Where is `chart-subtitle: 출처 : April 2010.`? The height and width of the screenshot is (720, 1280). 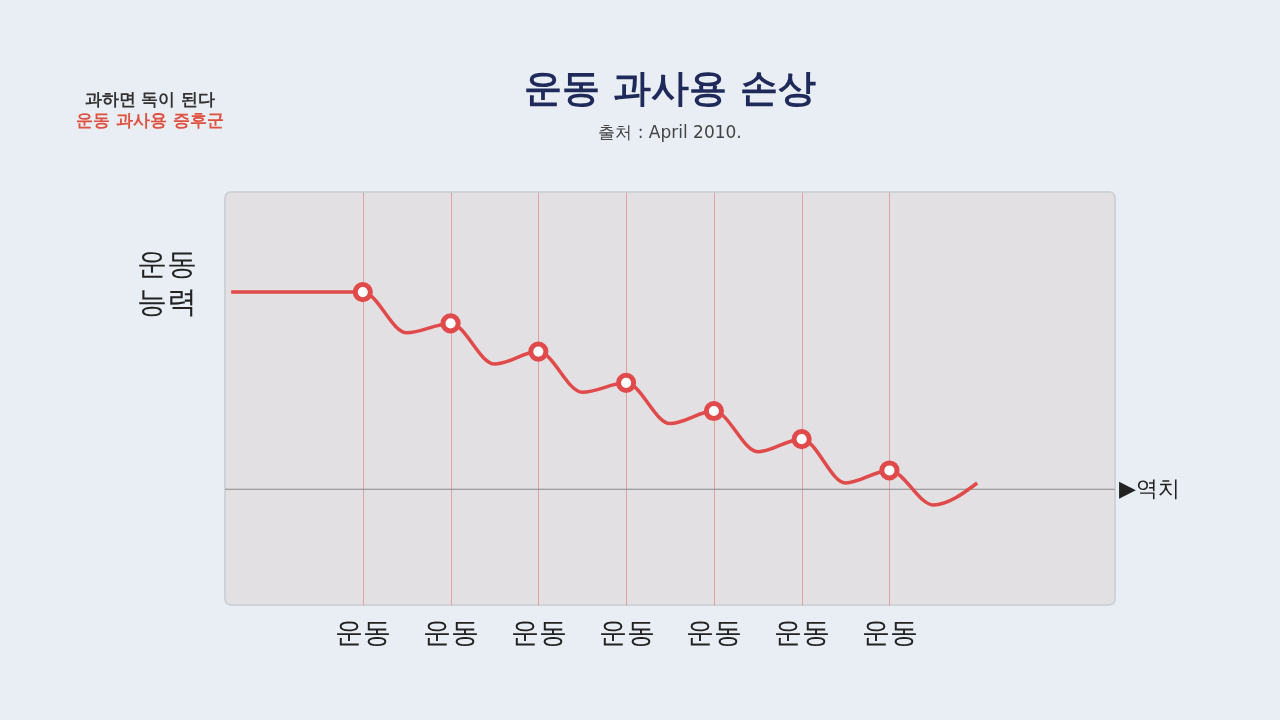 chart-subtitle: 출처 : April 2010. is located at coordinates (670, 132).